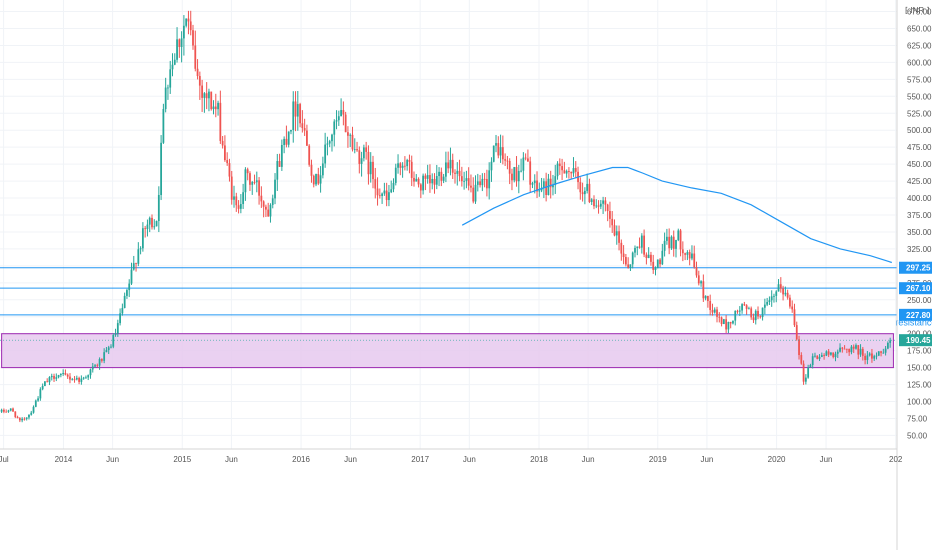  I want to click on price-tick-label: 675.00, so click(919, 12).